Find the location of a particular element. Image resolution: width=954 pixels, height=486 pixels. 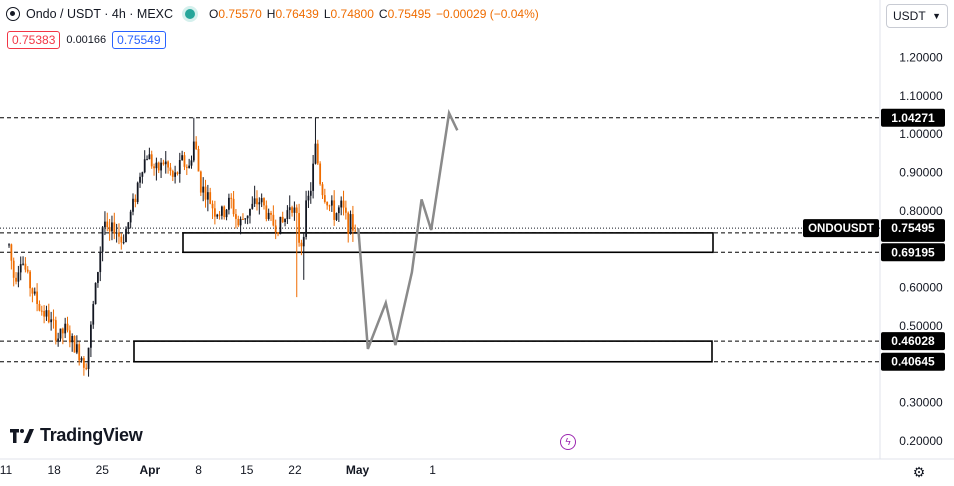

symbol-tag: ONDOUSDT is located at coordinates (841, 229).